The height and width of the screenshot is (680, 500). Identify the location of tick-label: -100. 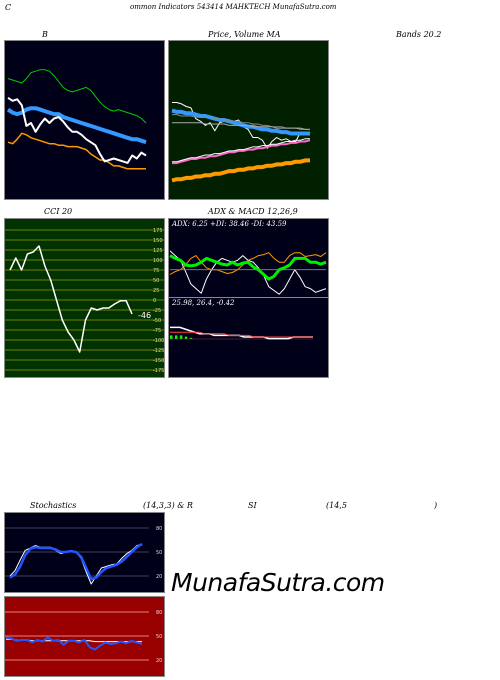
(158, 341).